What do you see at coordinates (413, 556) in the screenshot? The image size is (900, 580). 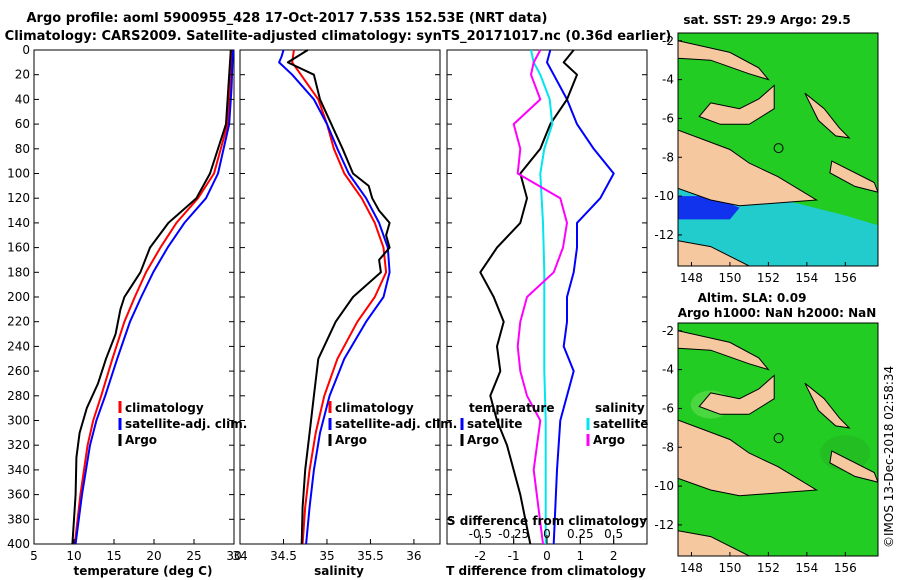 I see `salinity-xtick-label: 36` at bounding box center [413, 556].